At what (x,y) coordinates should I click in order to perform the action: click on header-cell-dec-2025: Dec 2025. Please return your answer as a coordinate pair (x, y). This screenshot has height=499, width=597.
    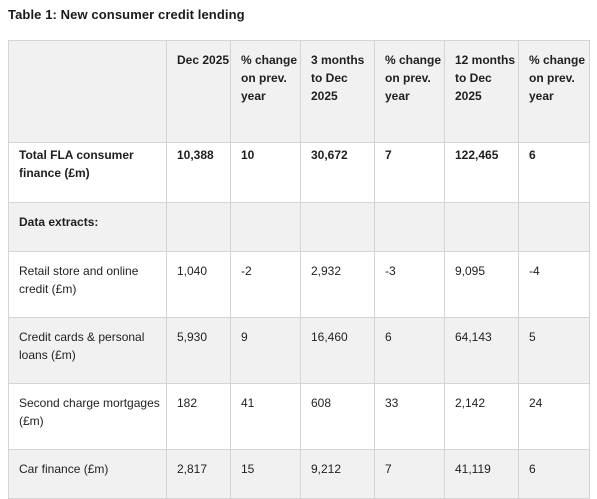
    Looking at the image, I should click on (198, 91).